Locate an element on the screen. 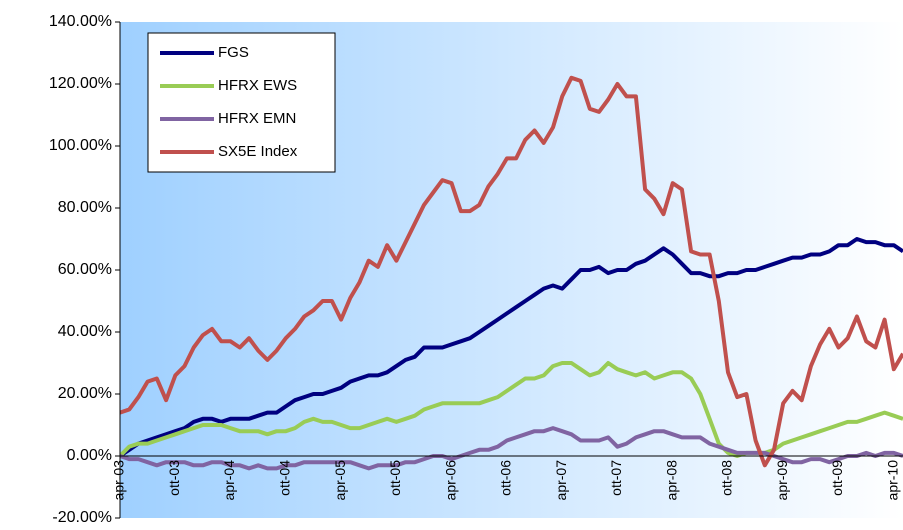  x-tick-label: ott-05 is located at coordinates (395, 478).